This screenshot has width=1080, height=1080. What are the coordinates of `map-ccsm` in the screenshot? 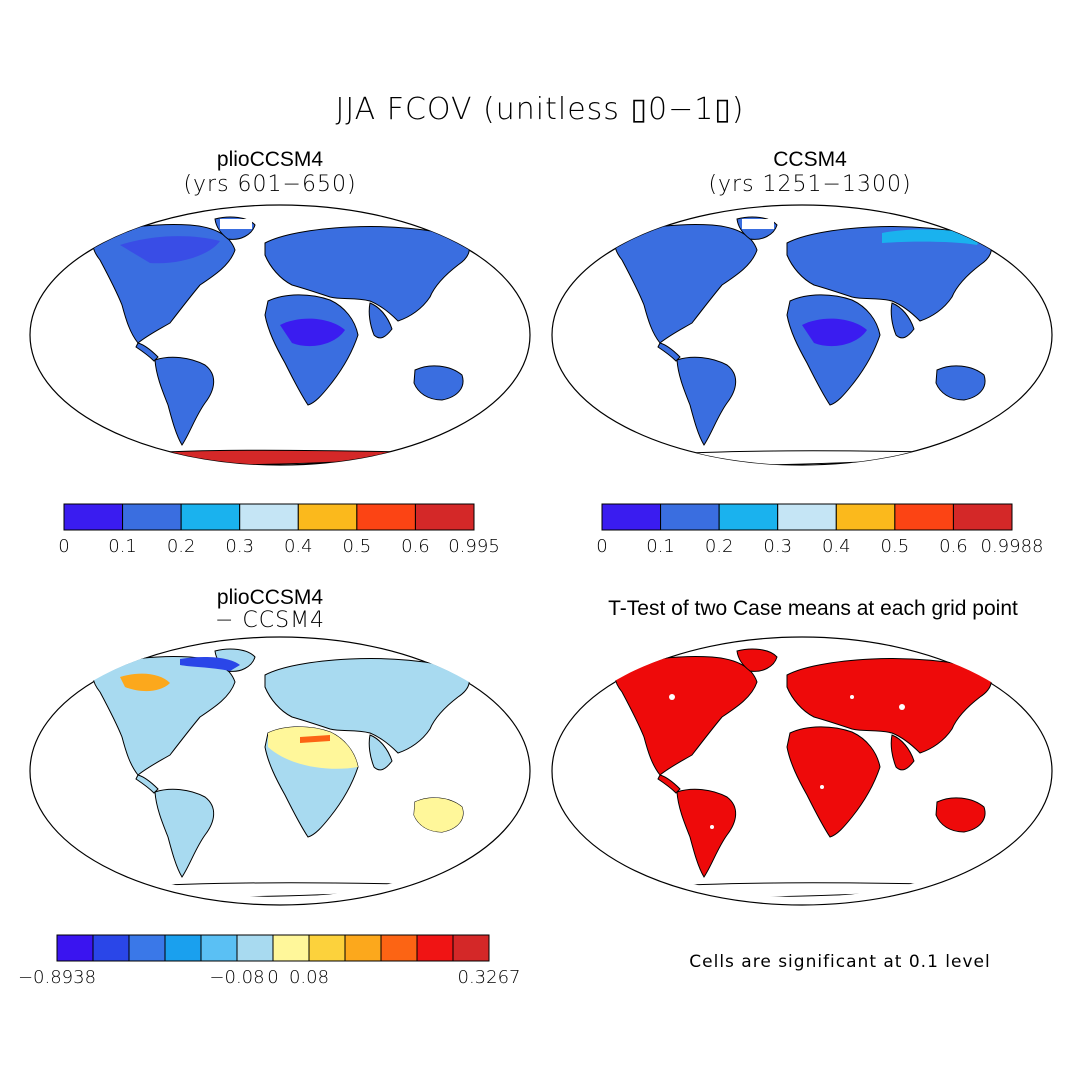 It's located at (802, 335).